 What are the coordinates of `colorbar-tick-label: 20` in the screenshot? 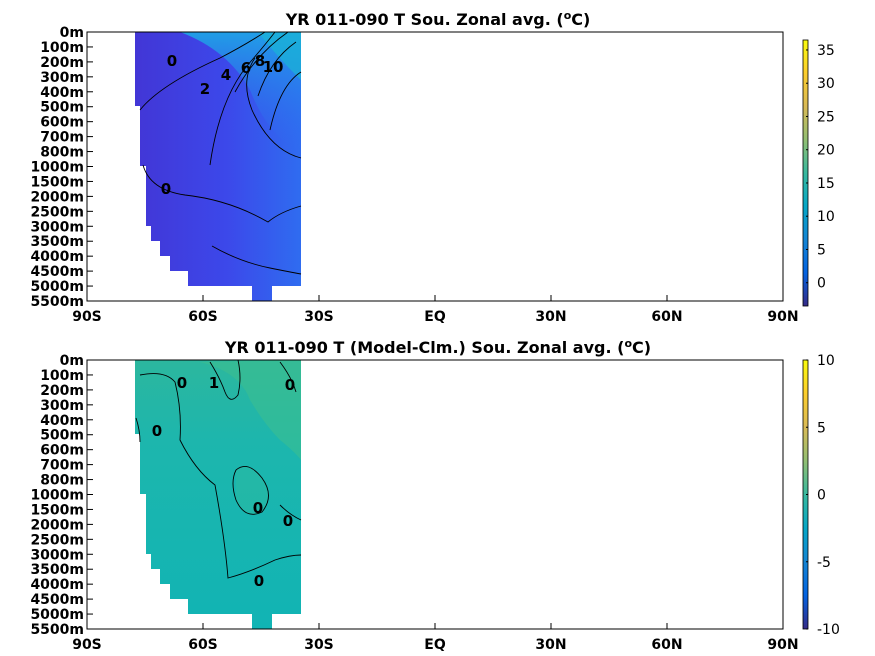 It's located at (826, 151).